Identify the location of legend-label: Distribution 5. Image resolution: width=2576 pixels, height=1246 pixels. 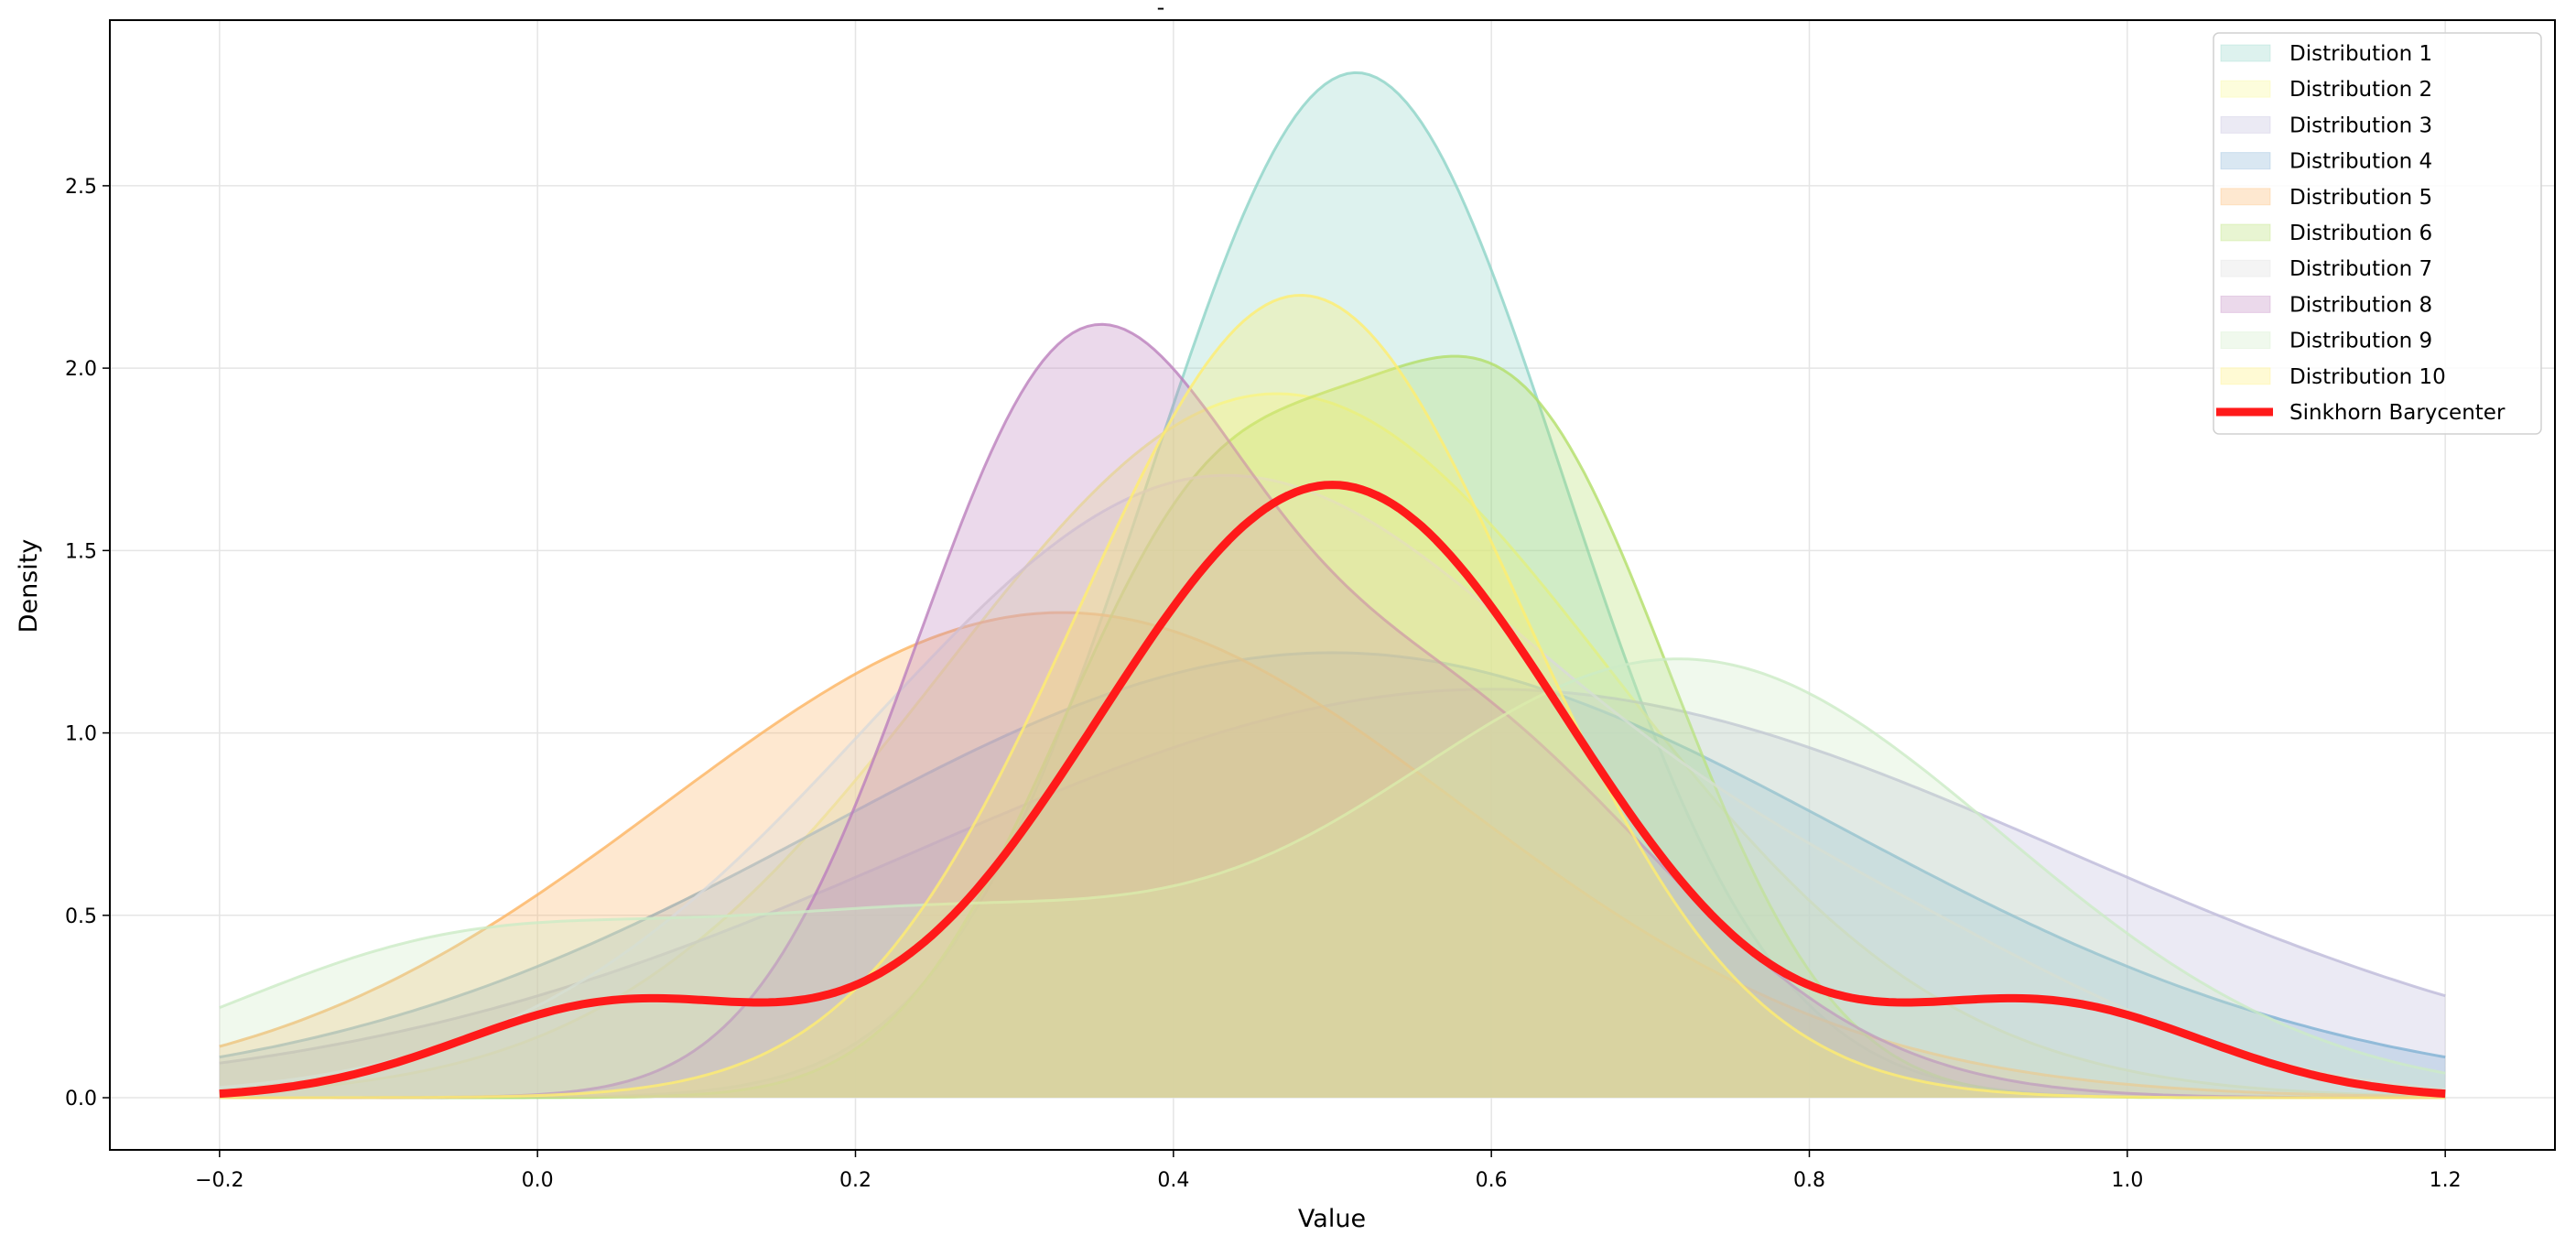
(2360, 198).